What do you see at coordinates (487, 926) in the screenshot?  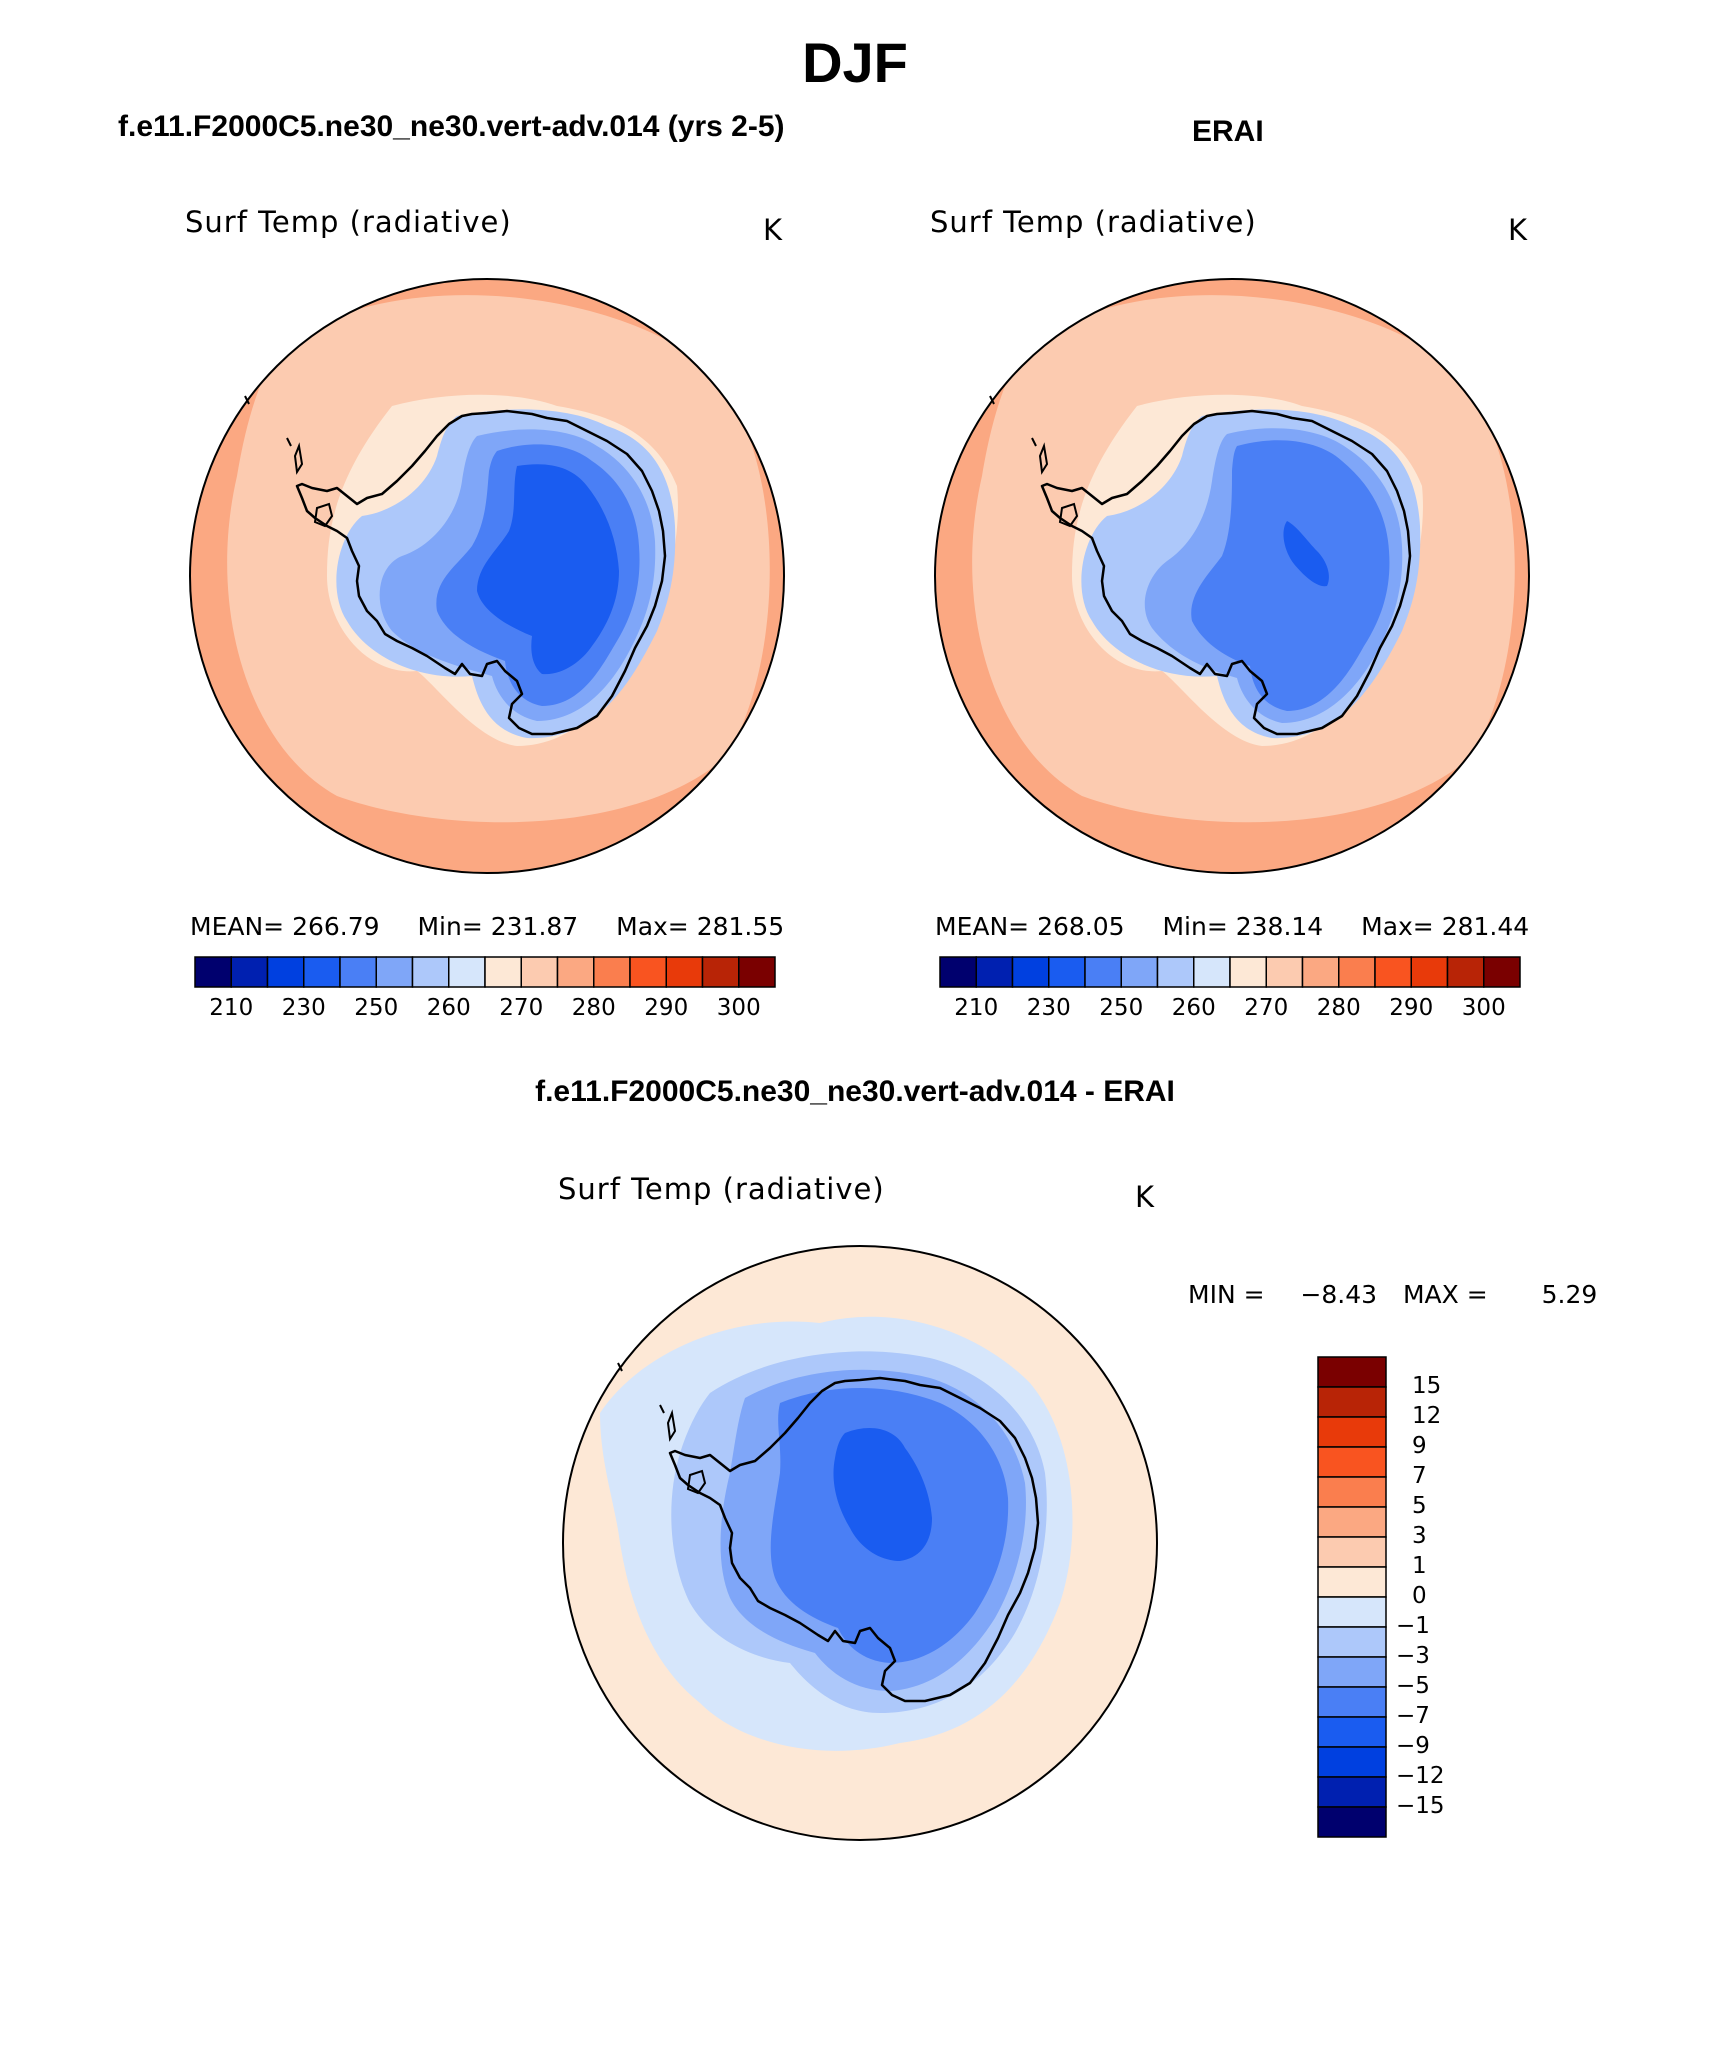 I see `left-stats-line: MEAN= 266.79 Min= 231.87 Max= 281.55` at bounding box center [487, 926].